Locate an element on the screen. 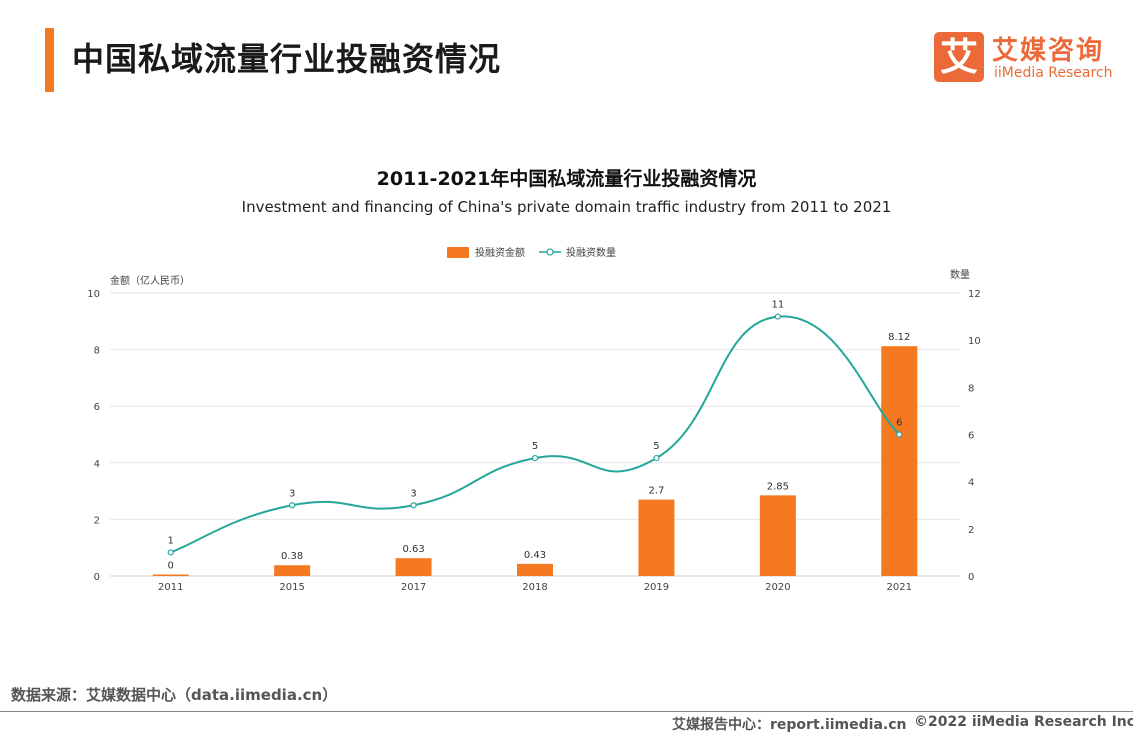  y-tick-label: 0 is located at coordinates (97, 577).